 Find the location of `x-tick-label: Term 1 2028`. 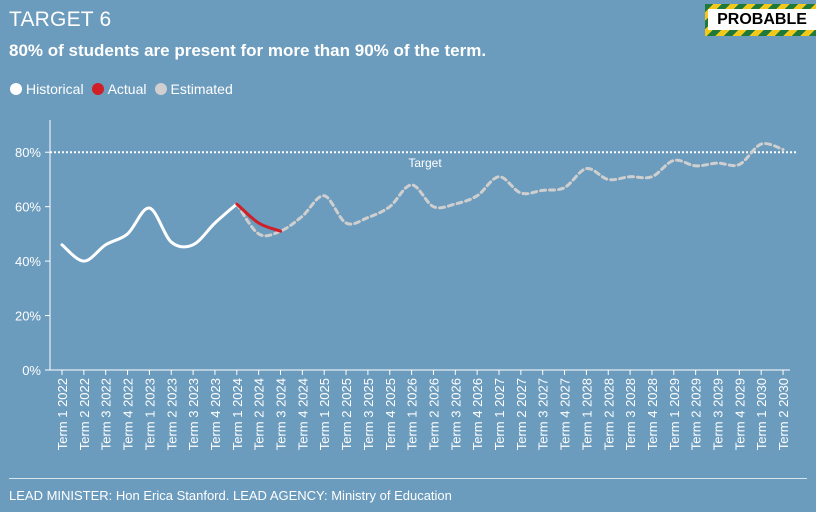

x-tick-label: Term 1 2028 is located at coordinates (586, 414).